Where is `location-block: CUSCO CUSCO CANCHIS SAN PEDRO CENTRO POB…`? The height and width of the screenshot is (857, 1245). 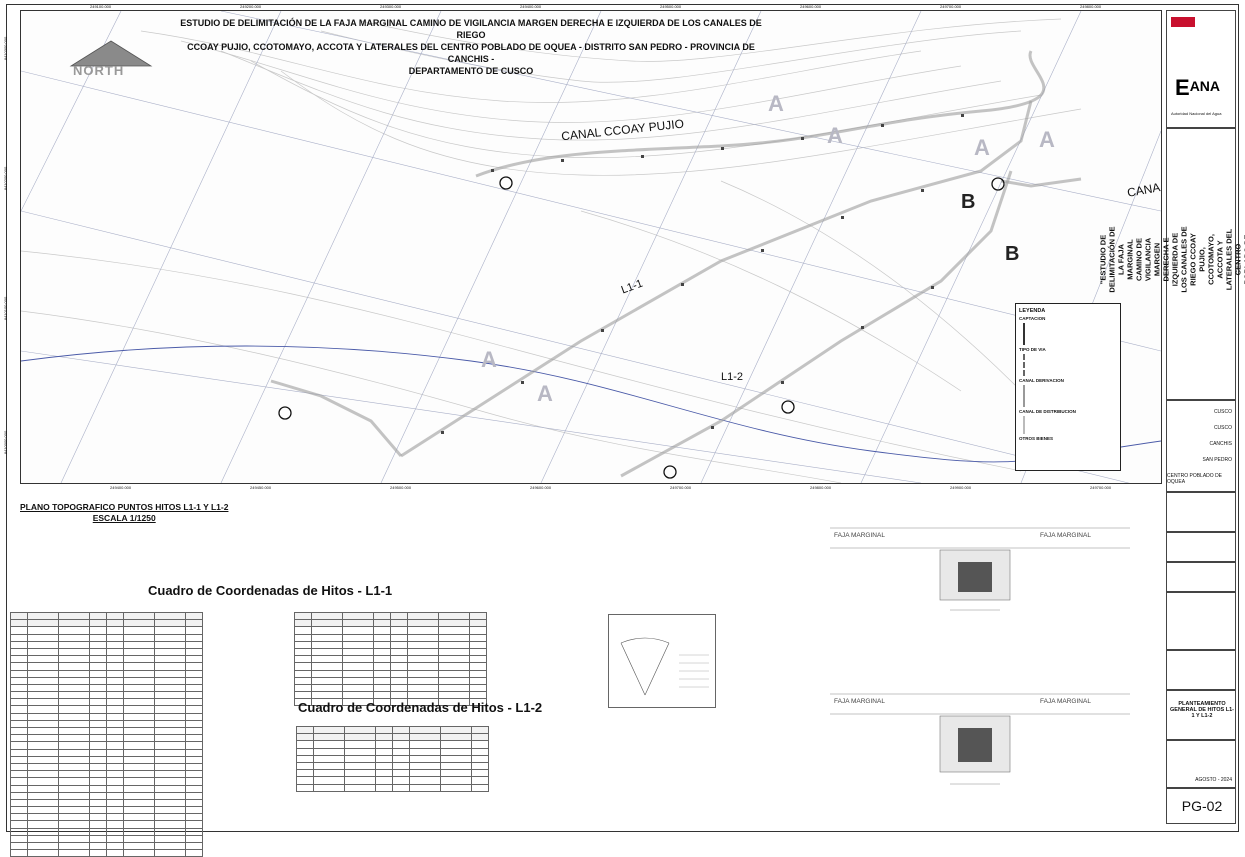
location-block: CUSCO CUSCO CANCHIS SAN PEDRO CENTRO POB… is located at coordinates (1201, 446).